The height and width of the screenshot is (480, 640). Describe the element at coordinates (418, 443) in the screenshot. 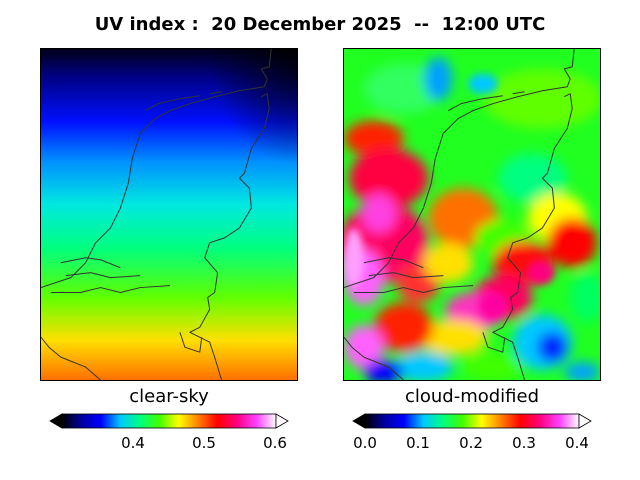

I see `right-tick-1: 0.1` at that location.